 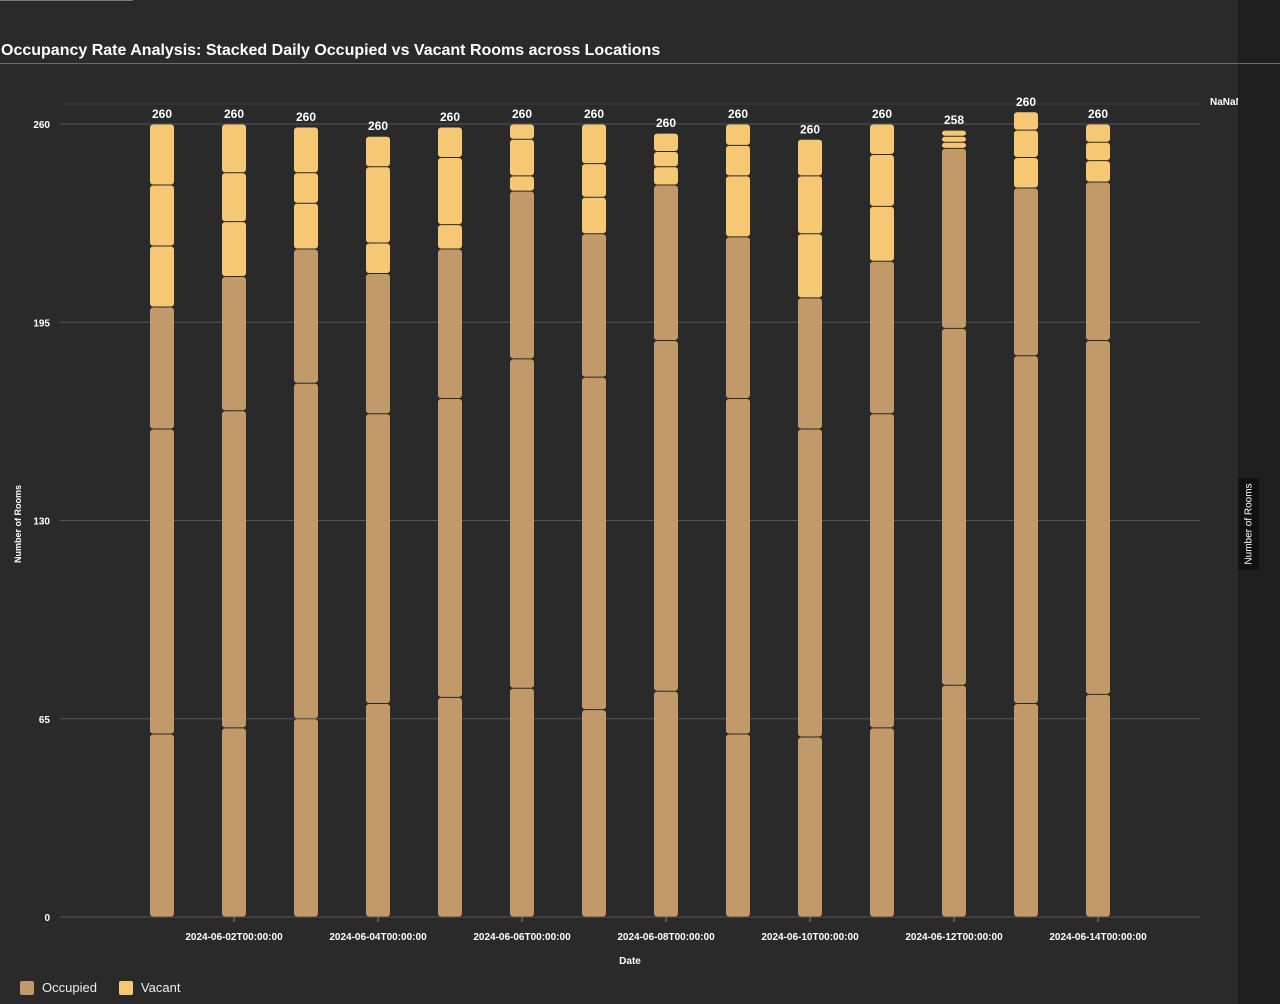 I want to click on x-tick-label: 2024-06-14T00:00:00, so click(x=1098, y=937).